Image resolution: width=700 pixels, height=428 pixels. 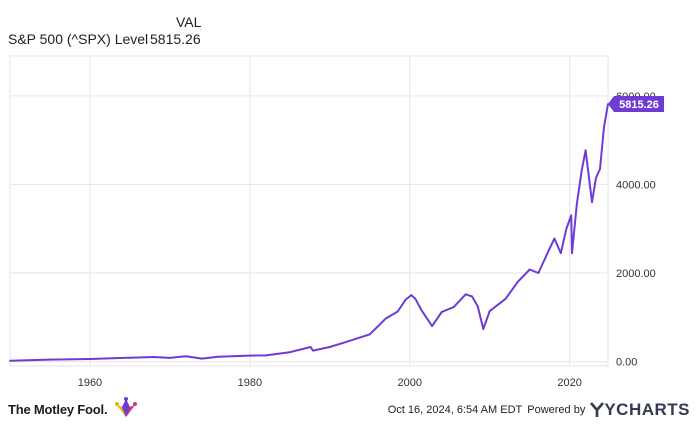 I want to click on x-tick-label: 1960, so click(x=90, y=383).